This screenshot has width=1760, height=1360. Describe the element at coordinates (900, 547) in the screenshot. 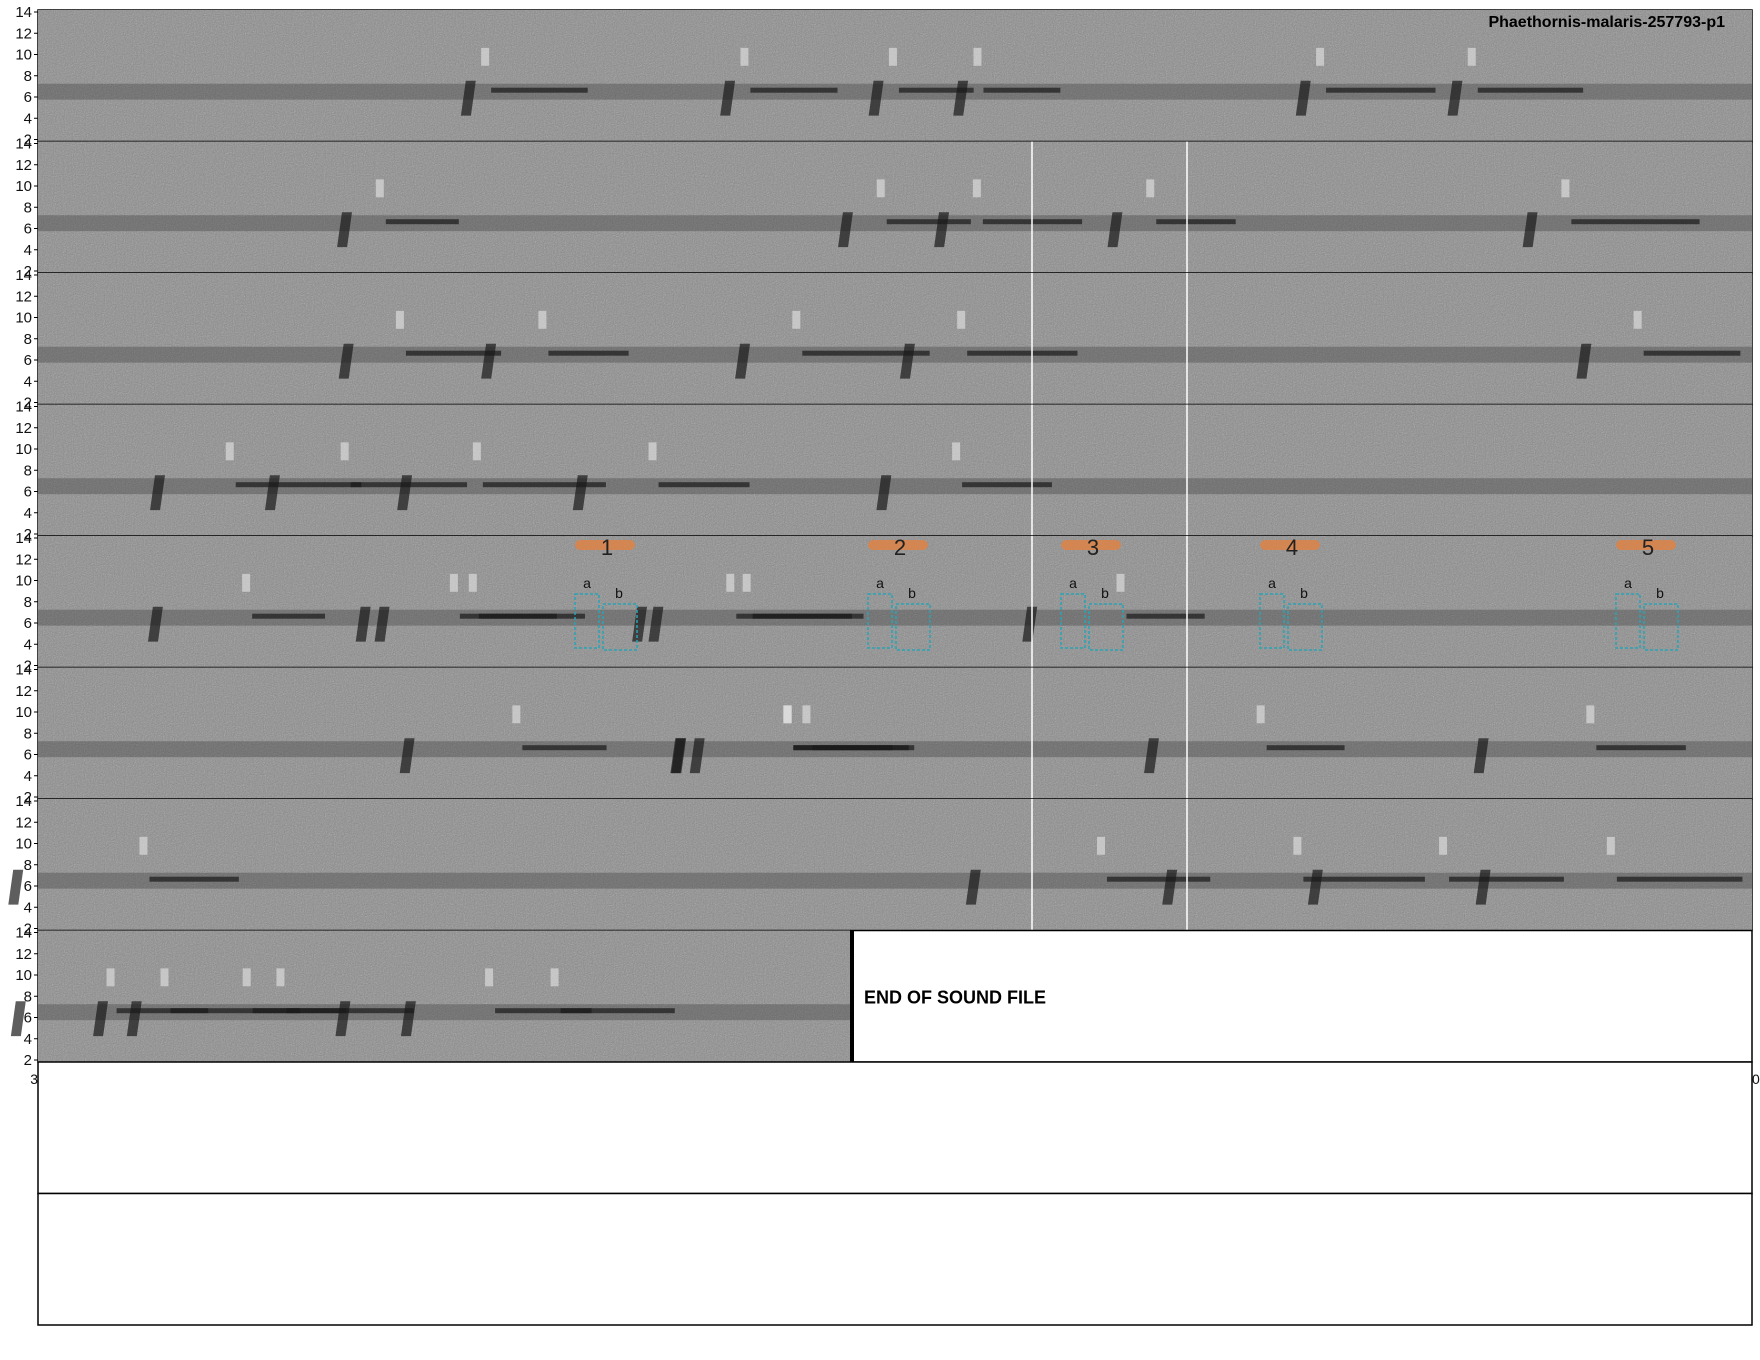

I see `syllable-number: 2` at that location.